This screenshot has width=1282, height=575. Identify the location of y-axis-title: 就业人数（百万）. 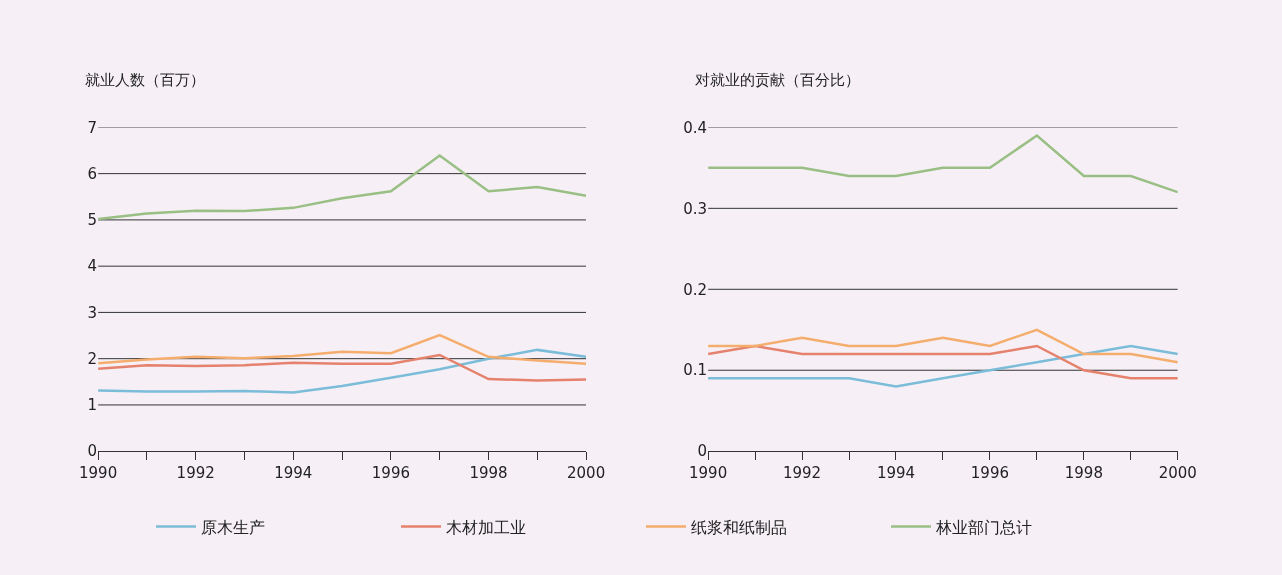
(145, 80).